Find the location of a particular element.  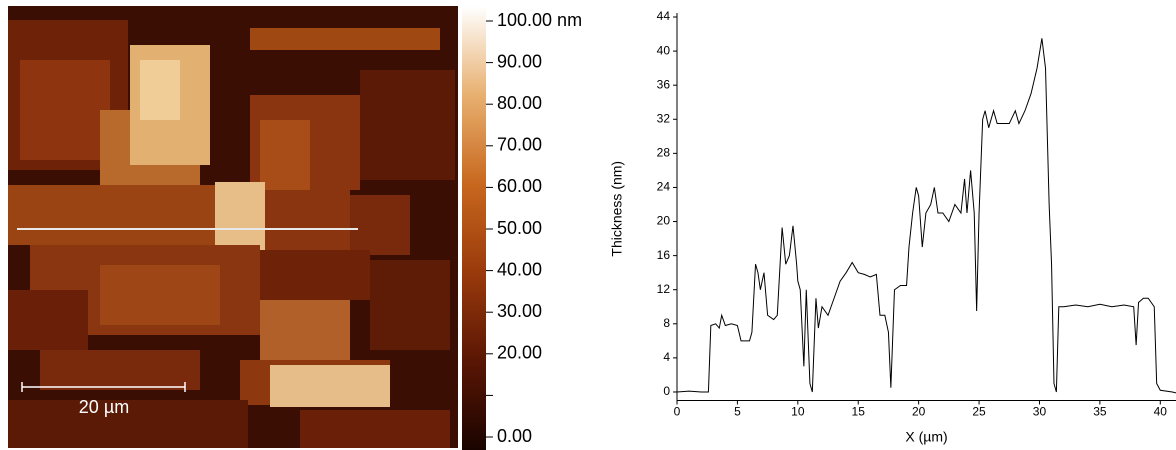

colorbar-tick-label: 0.00 is located at coordinates (514, 436).